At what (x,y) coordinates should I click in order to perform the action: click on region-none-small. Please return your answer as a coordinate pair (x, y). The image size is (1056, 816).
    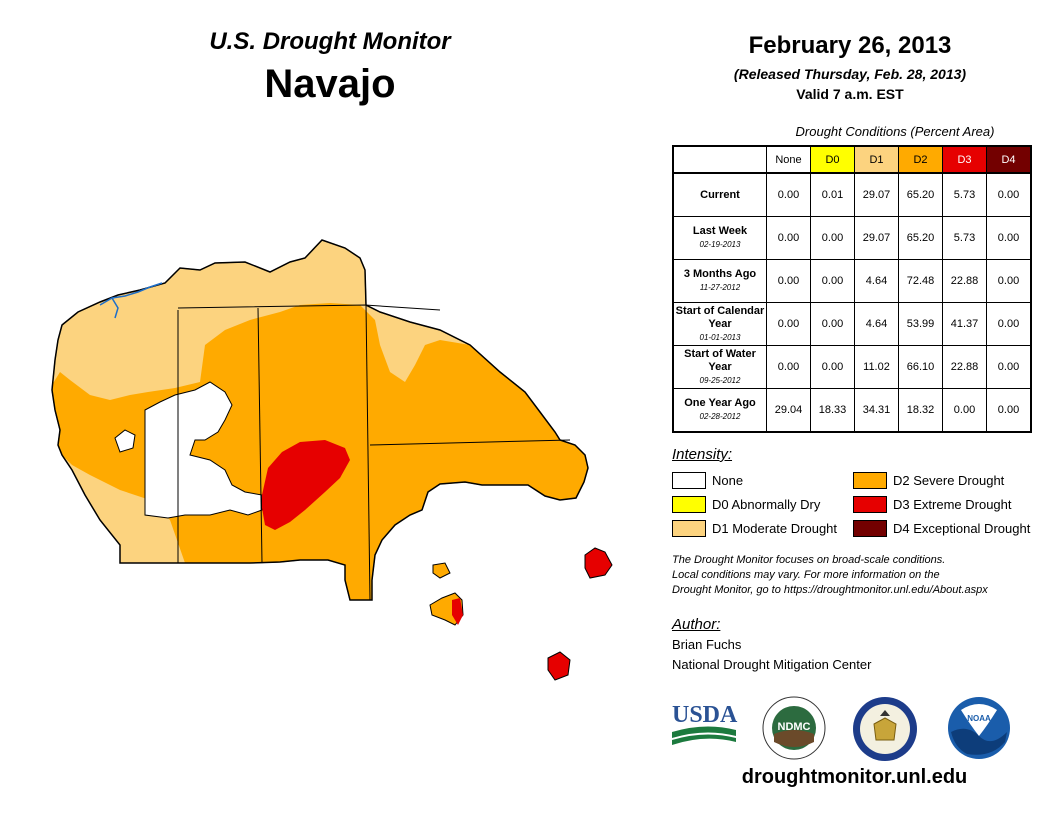
    Looking at the image, I should click on (125, 441).